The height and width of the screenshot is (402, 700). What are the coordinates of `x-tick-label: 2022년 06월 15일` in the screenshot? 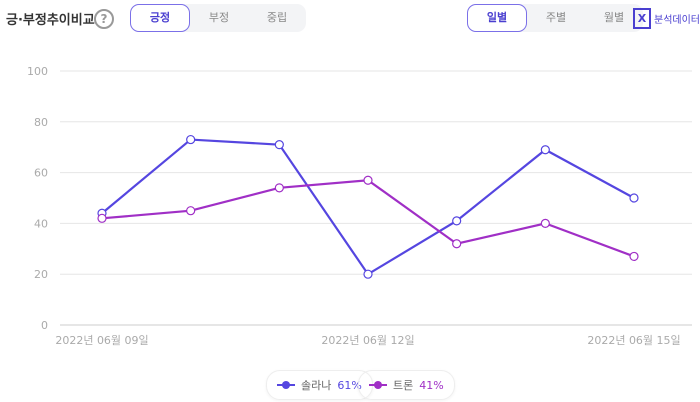 It's located at (633, 340).